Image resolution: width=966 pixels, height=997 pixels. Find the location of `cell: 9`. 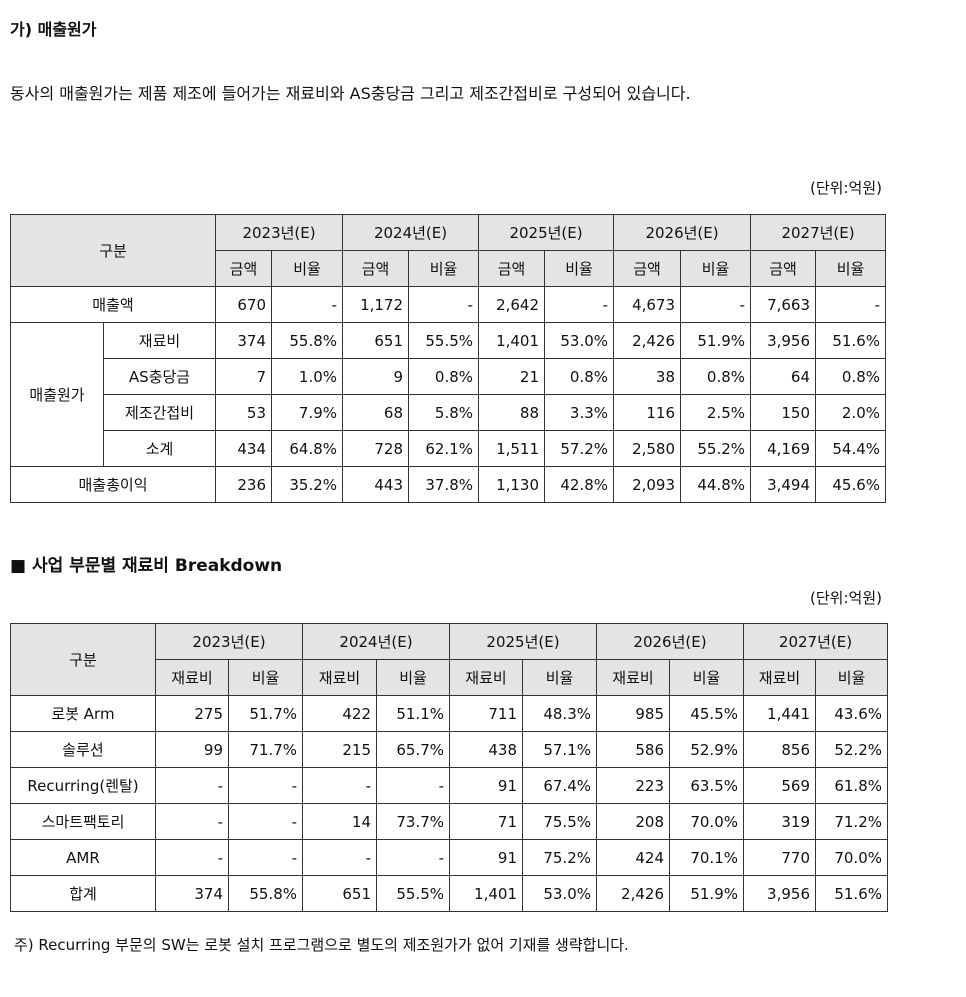

cell: 9 is located at coordinates (376, 376).